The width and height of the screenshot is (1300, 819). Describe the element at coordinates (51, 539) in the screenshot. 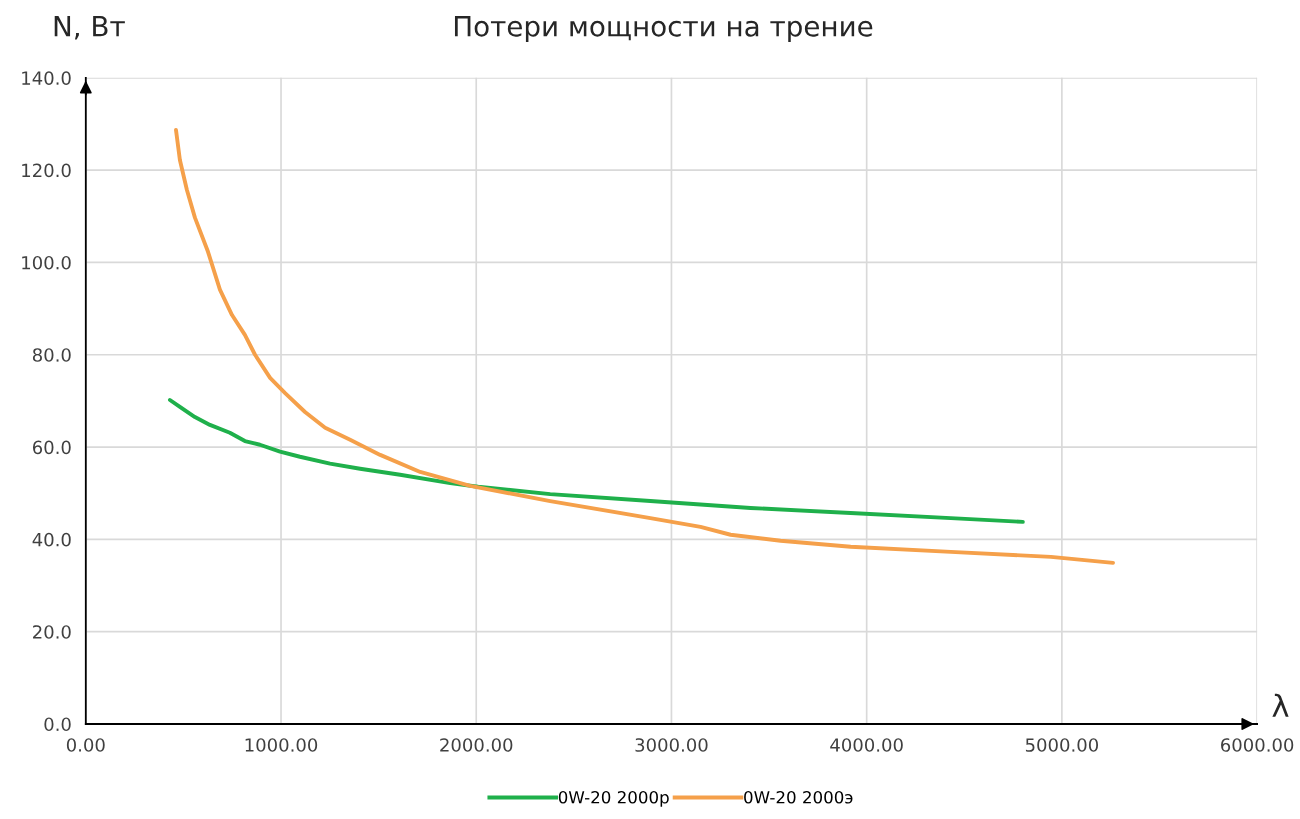

I see `y-tick-label: 40.0` at that location.